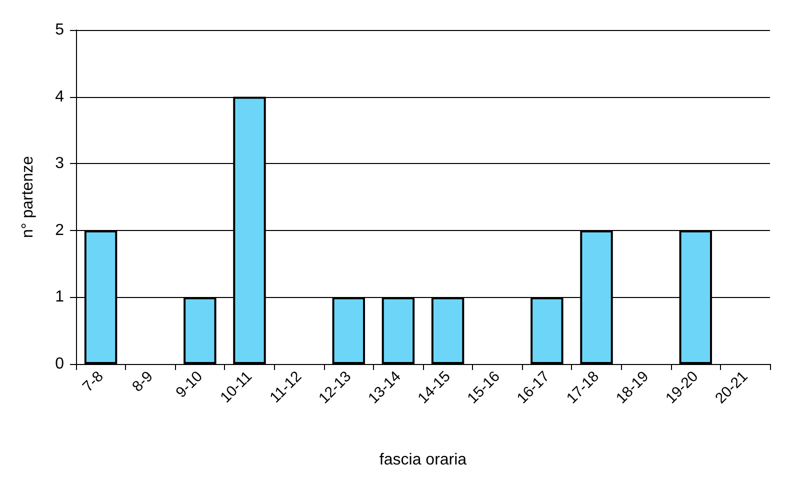  What do you see at coordinates (423, 460) in the screenshot?
I see `x-axis-title: fascia oraria` at bounding box center [423, 460].